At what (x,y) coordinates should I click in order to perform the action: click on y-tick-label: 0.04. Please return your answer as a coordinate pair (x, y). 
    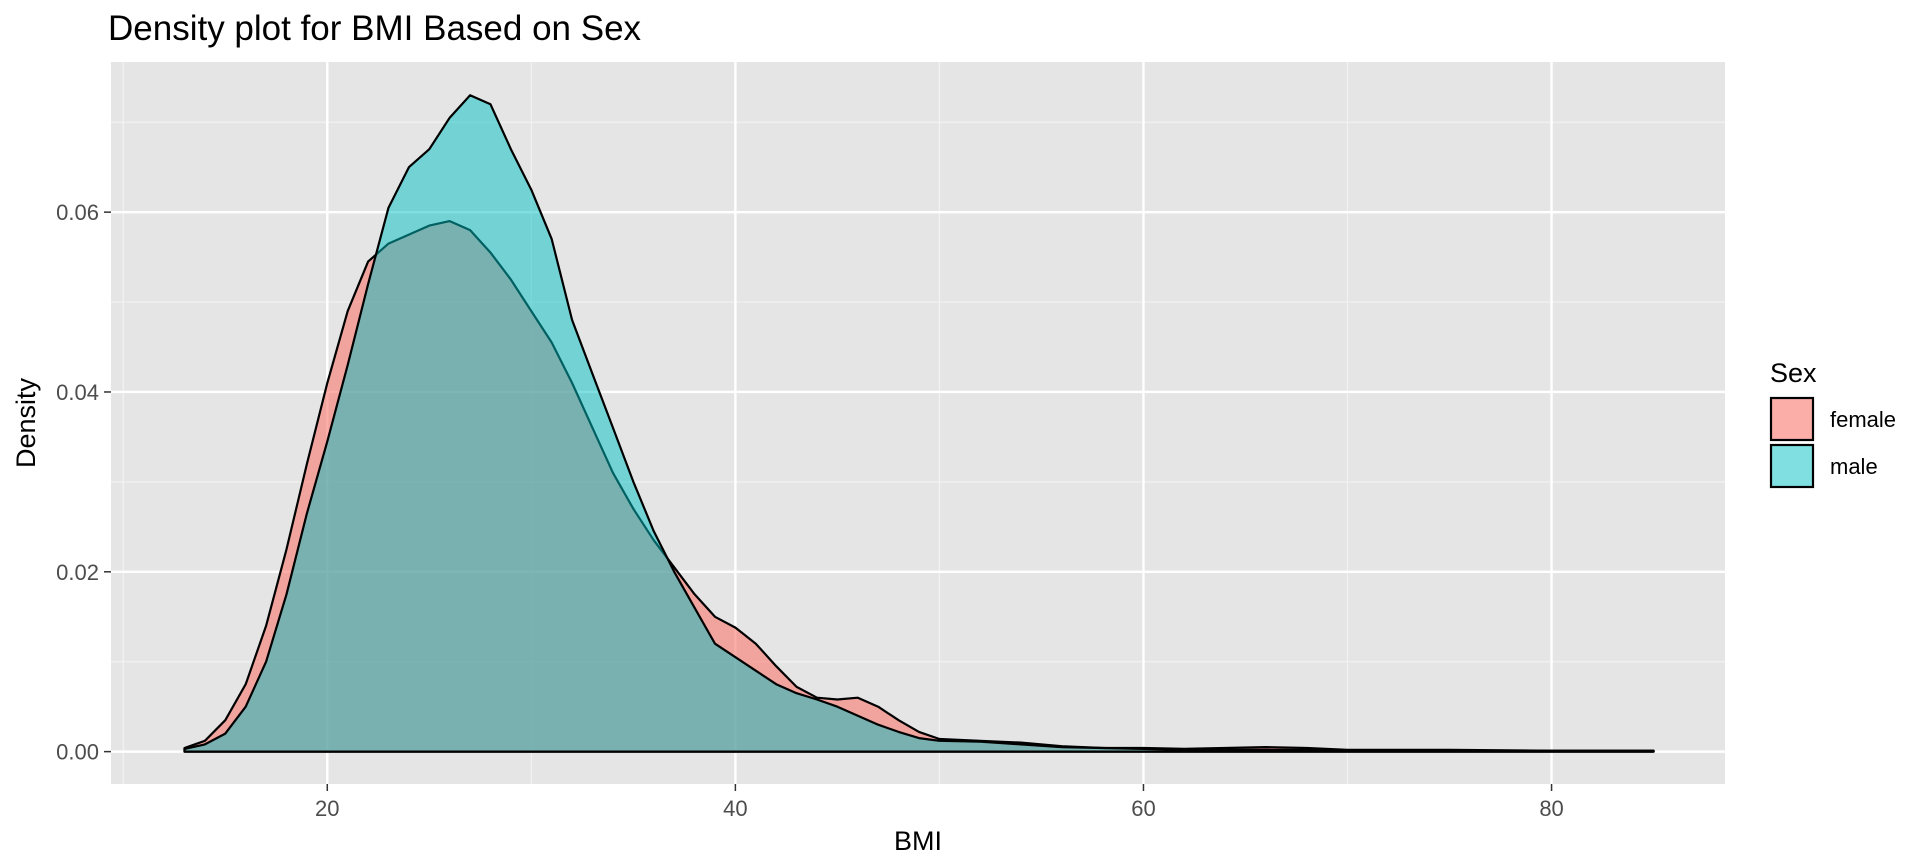
    Looking at the image, I should click on (77, 392).